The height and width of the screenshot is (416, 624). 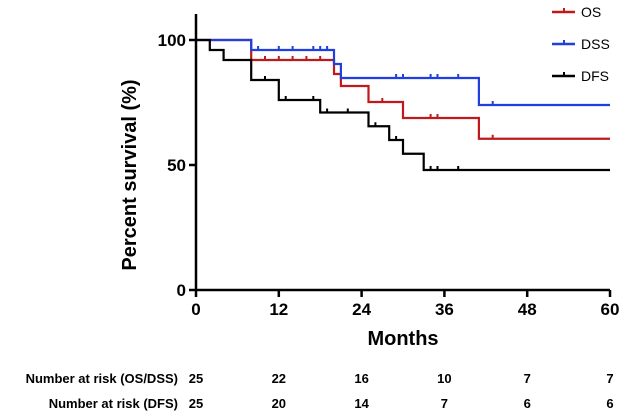 What do you see at coordinates (113, 403) in the screenshot?
I see `risk-row-label: Number at risk (DFS)` at bounding box center [113, 403].